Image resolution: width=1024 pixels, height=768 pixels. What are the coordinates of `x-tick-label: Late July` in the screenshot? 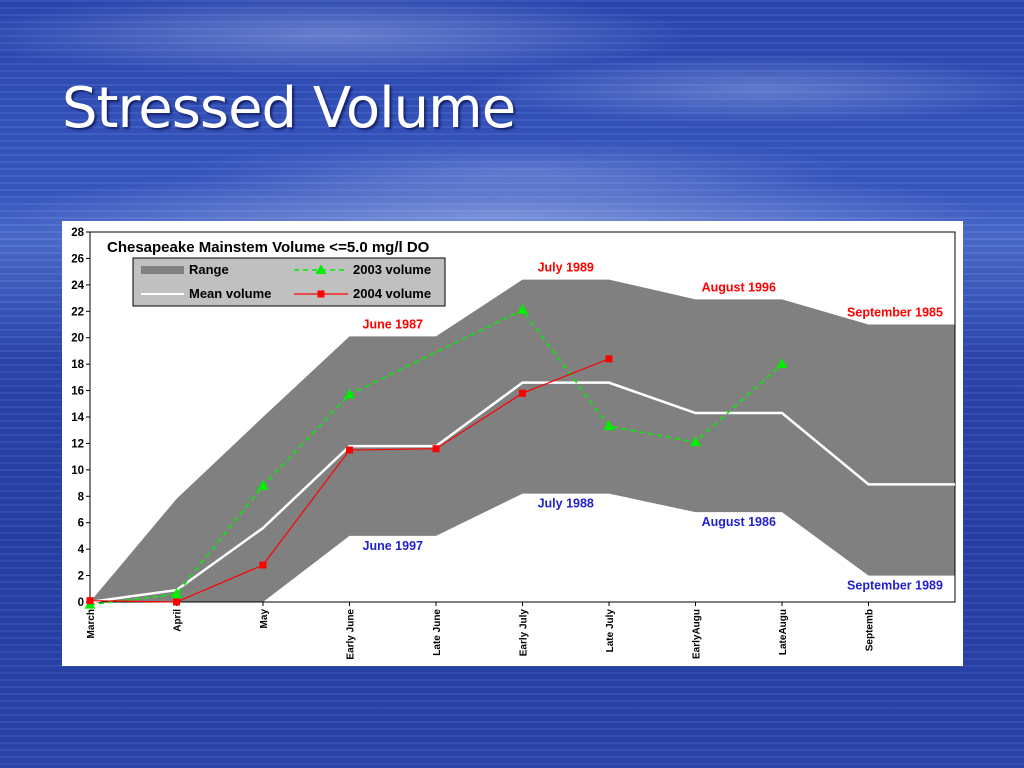 It's located at (610, 631).